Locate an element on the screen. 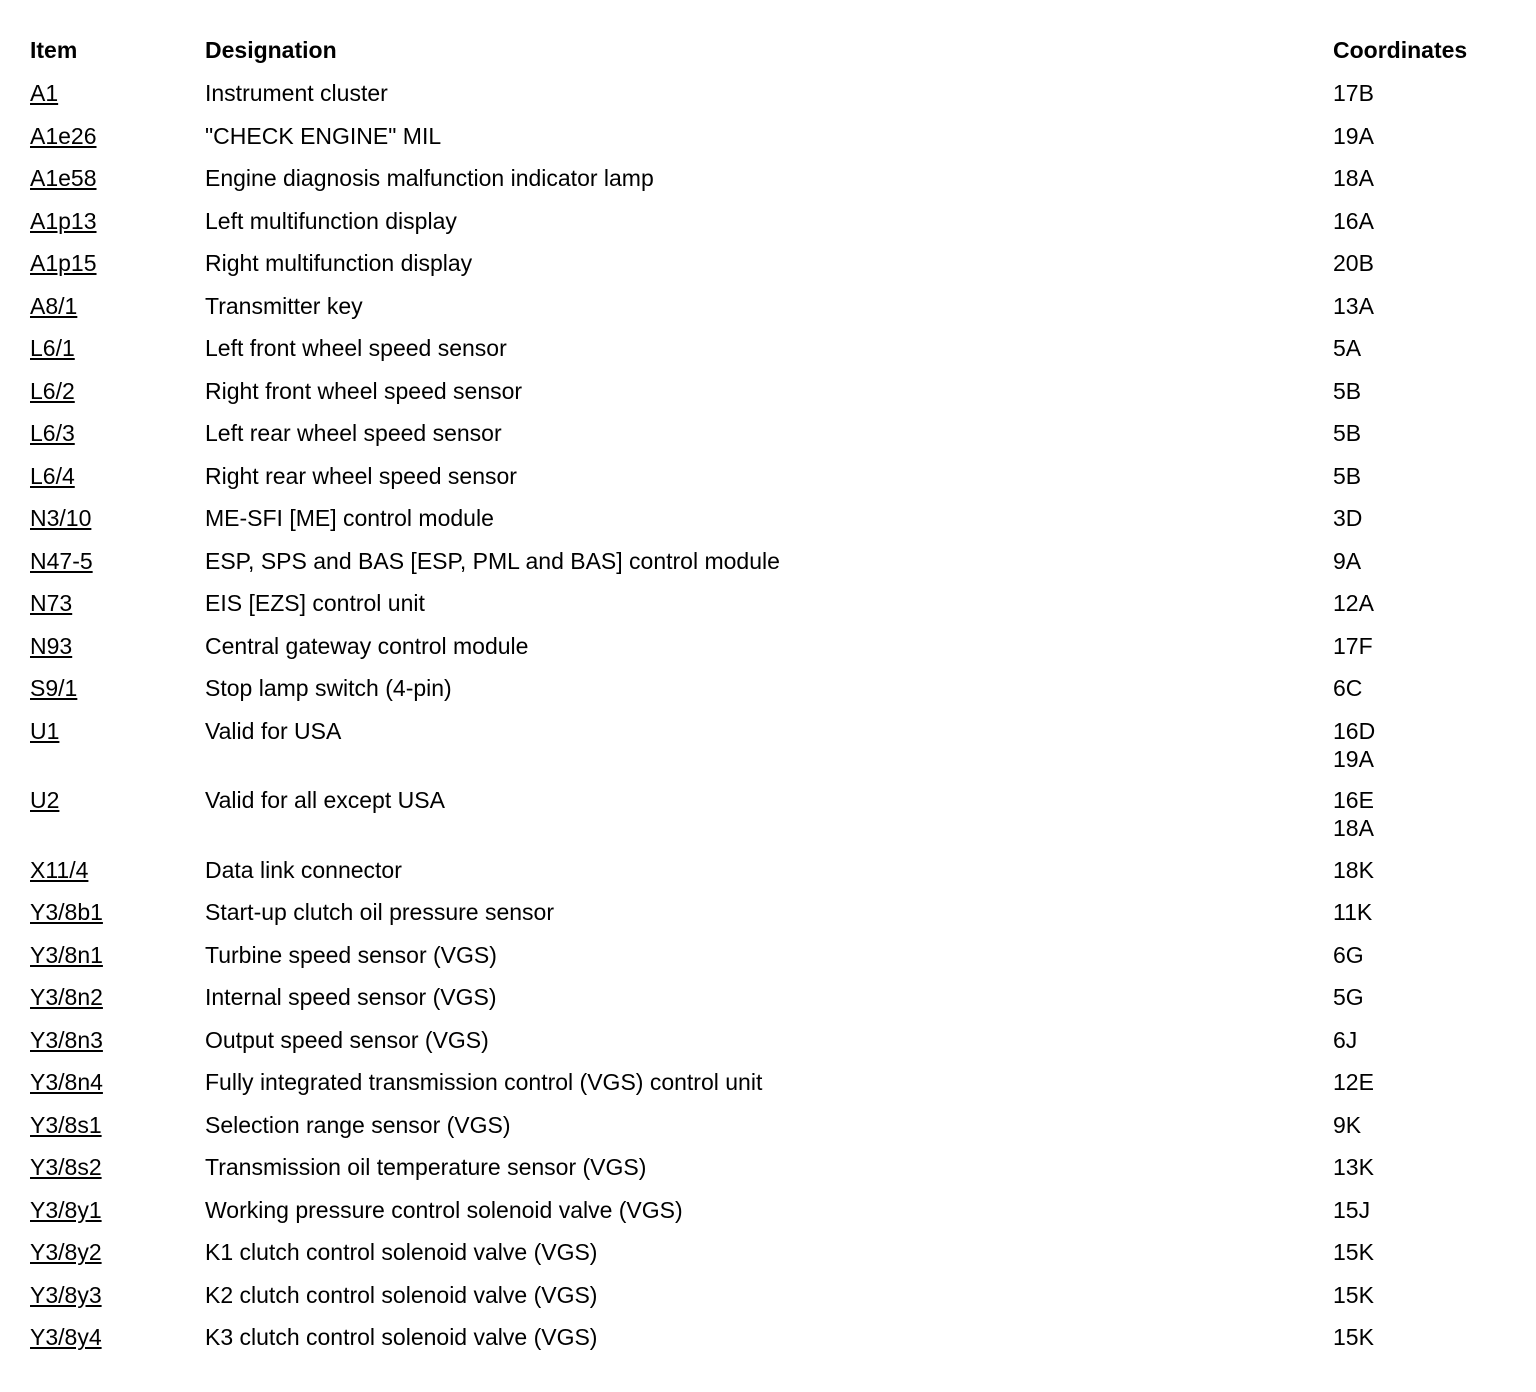 Image resolution: width=1536 pixels, height=1392 pixels. coordinates-text: 12A is located at coordinates (1353, 603).